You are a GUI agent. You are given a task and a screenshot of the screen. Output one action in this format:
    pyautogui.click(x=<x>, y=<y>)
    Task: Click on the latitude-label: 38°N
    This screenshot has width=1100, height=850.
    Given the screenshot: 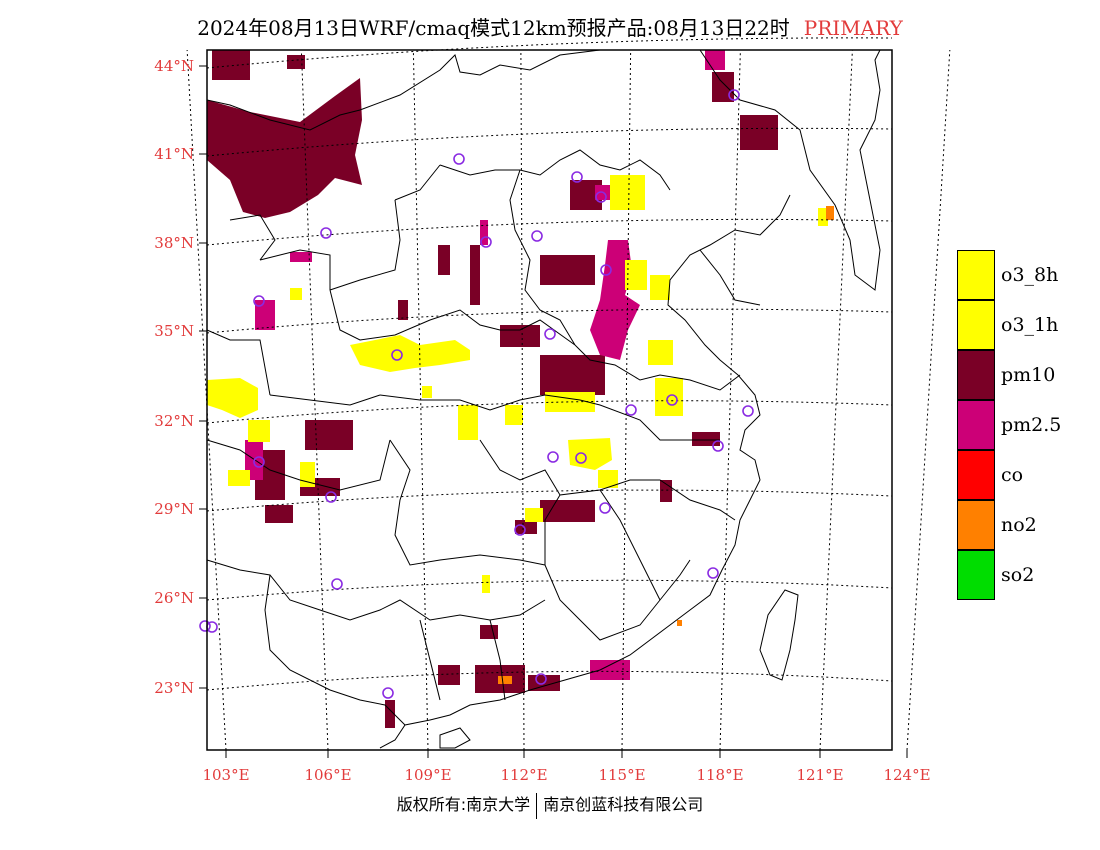 What is the action you would take?
    pyautogui.click(x=174, y=243)
    